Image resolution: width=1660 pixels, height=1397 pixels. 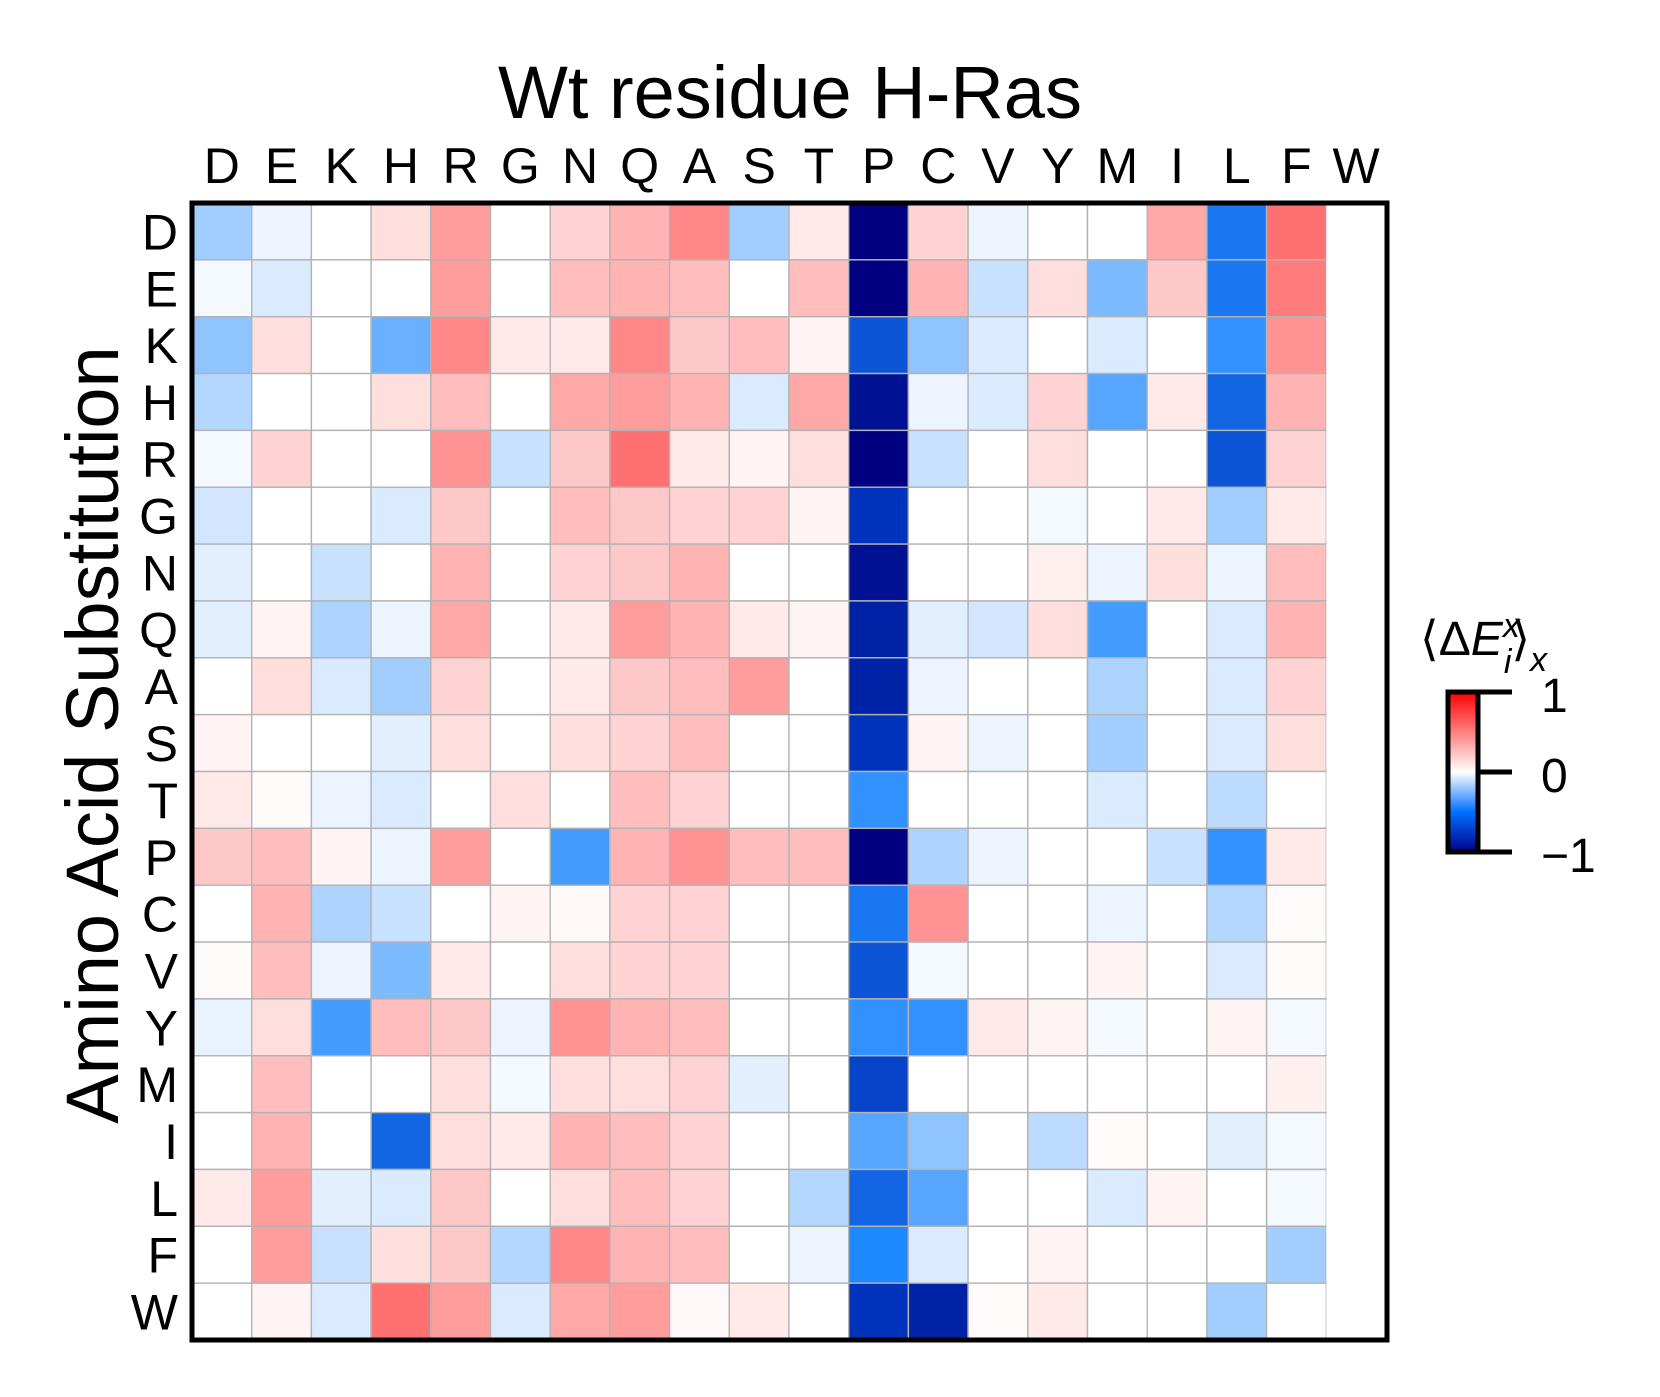 What do you see at coordinates (1296, 166) in the screenshot?
I see `x-tick-label: F` at bounding box center [1296, 166].